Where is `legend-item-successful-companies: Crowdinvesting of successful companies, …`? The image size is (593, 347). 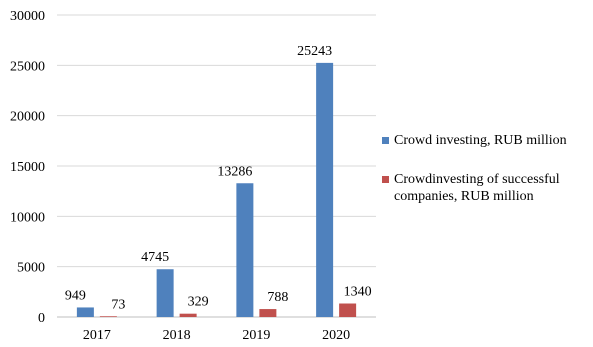 legend-item-successful-companies: Crowdinvesting of successful companies, … is located at coordinates (486, 188).